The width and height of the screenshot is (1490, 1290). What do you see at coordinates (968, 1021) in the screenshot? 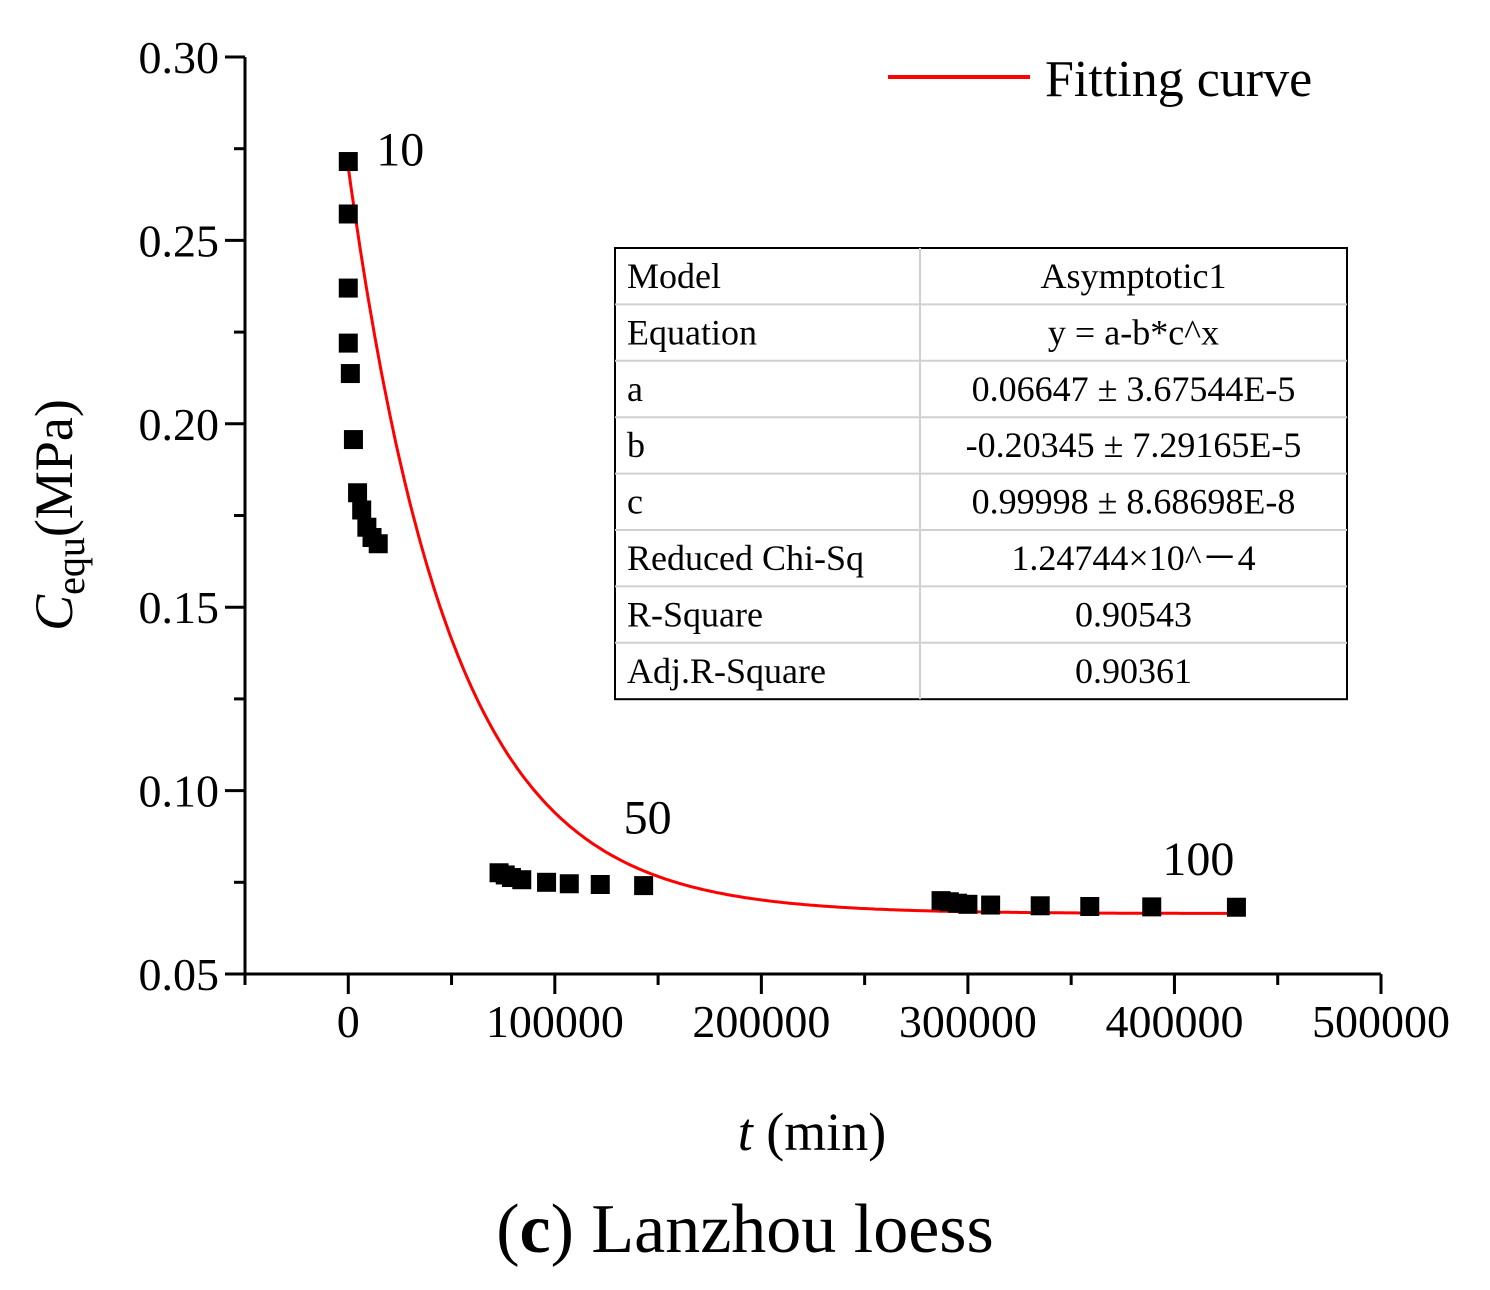
I see `x-tick-label: 300000` at bounding box center [968, 1021].